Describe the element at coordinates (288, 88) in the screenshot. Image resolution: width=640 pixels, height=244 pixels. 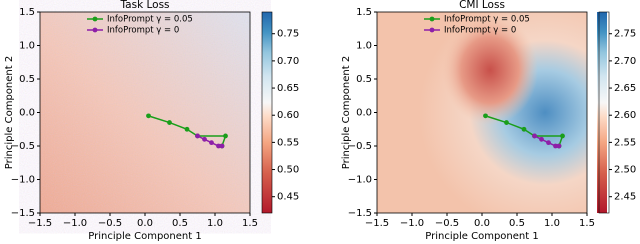
I see `colorbar-tick-label: 0.65` at that location.